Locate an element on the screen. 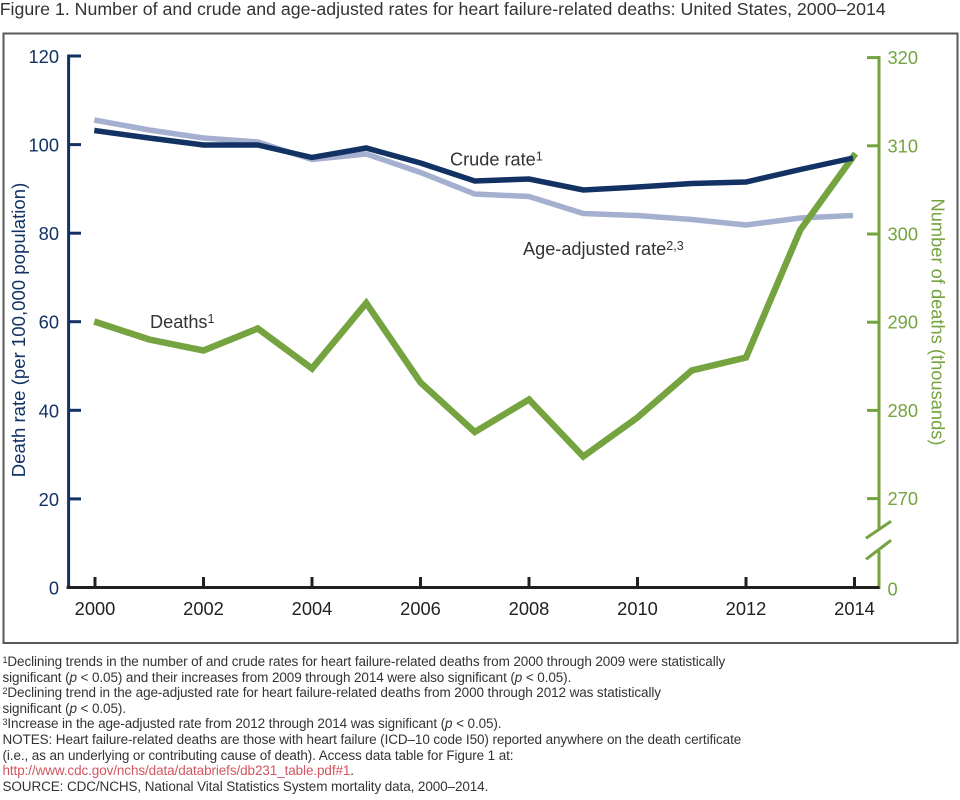 The width and height of the screenshot is (960, 800). svg-text: 2010 is located at coordinates (637, 608).